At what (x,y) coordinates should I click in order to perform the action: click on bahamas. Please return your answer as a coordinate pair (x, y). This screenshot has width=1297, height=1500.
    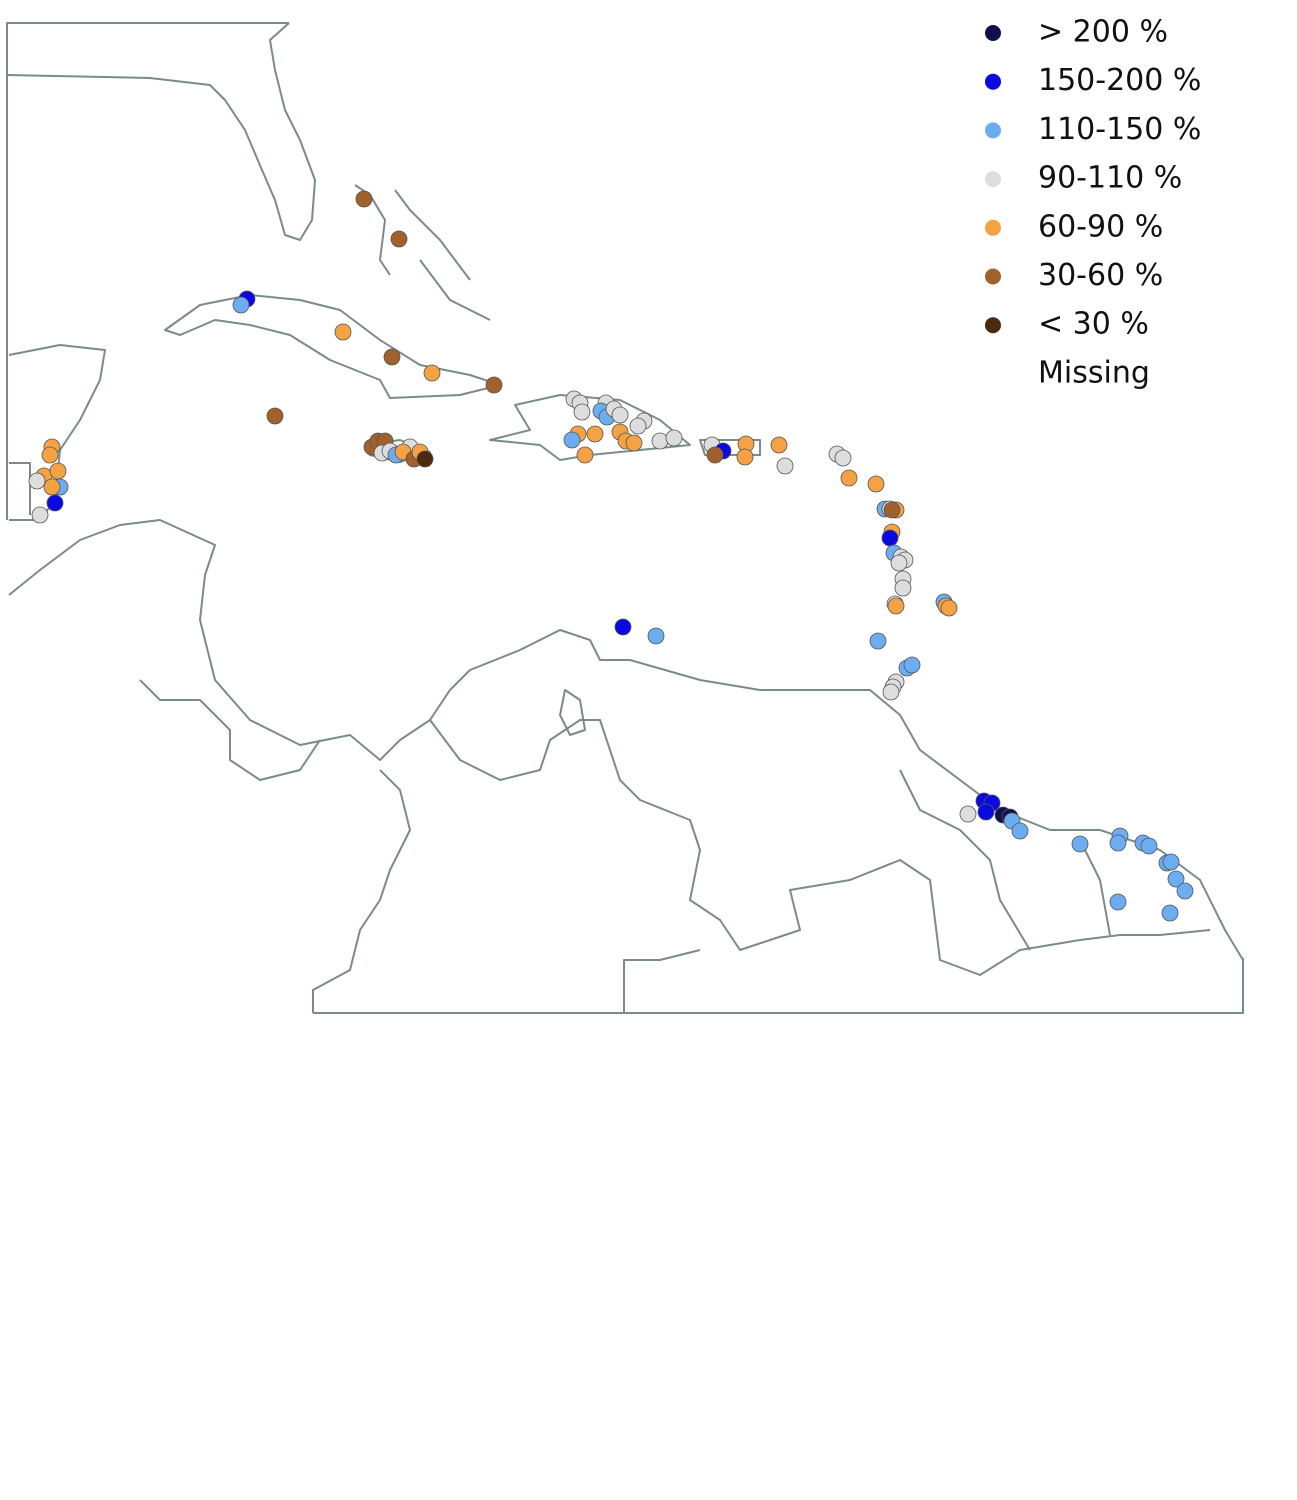
    Looking at the image, I should click on (422, 252).